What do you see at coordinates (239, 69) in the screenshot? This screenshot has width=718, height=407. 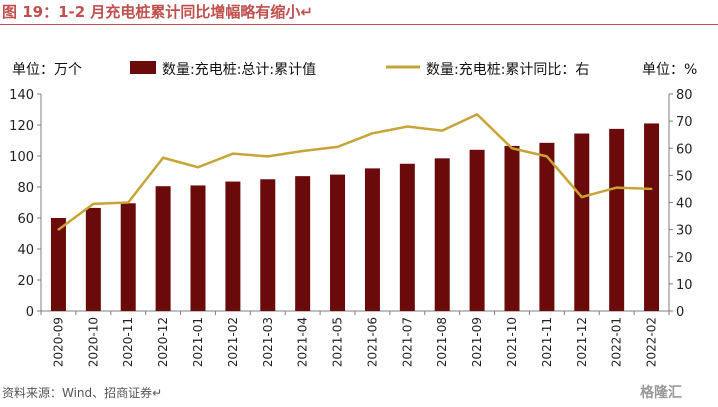 I see `legend-bar-label: 数量:充电桩:总计:累计值` at bounding box center [239, 69].